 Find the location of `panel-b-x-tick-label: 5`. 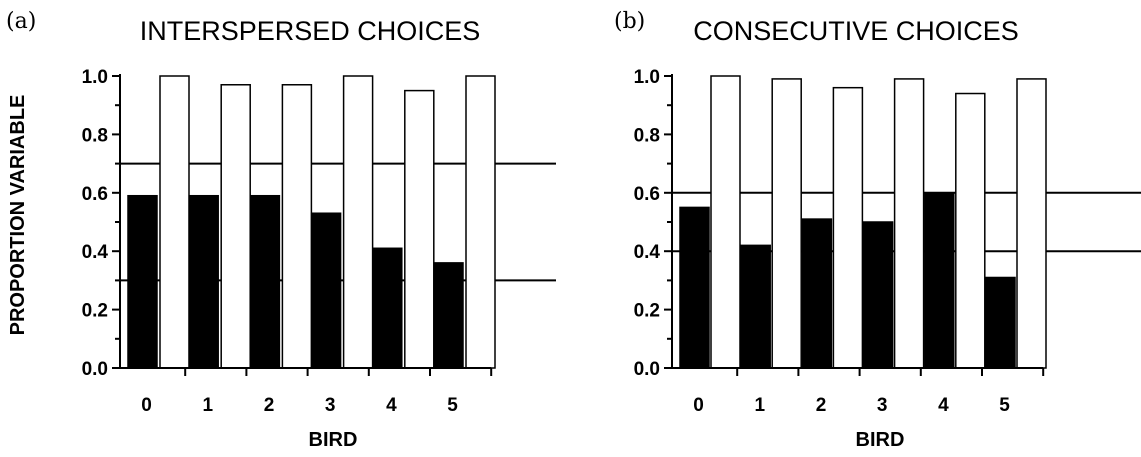

panel-b-x-tick-label: 5 is located at coordinates (1004, 405).